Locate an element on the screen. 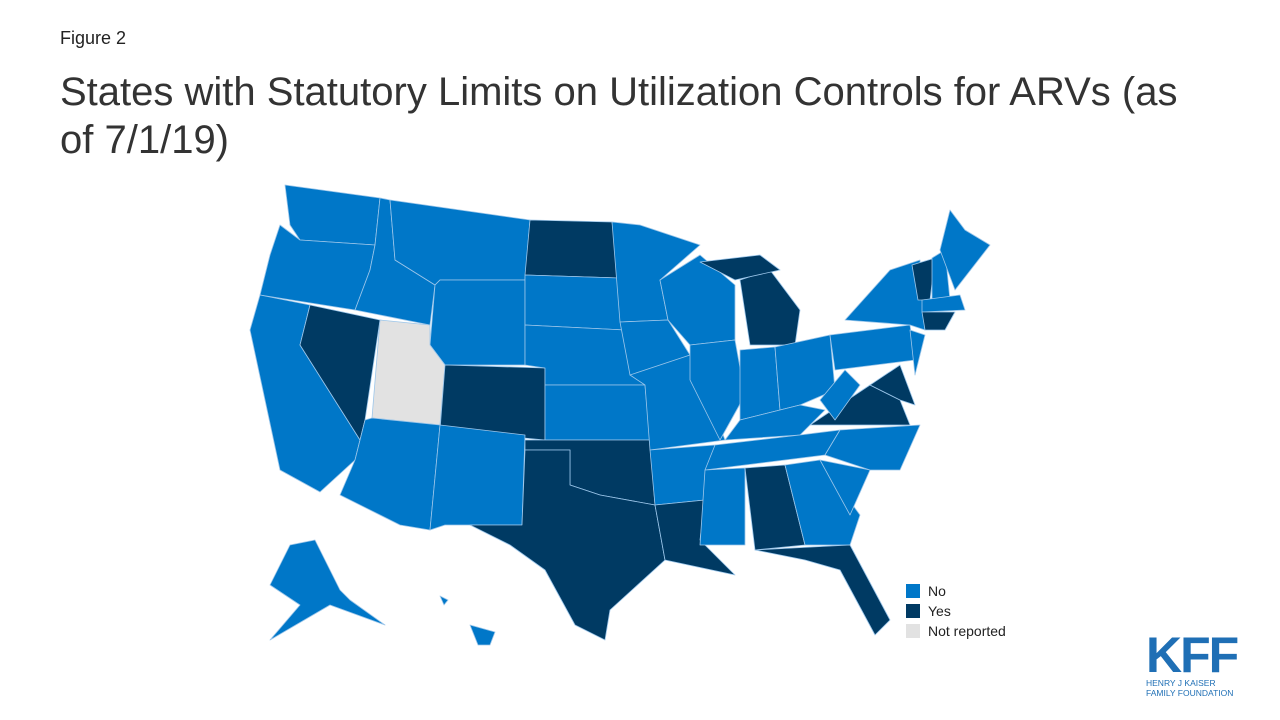 This screenshot has width=1280, height=720. legend: No Yes Not reported is located at coordinates (956, 611).